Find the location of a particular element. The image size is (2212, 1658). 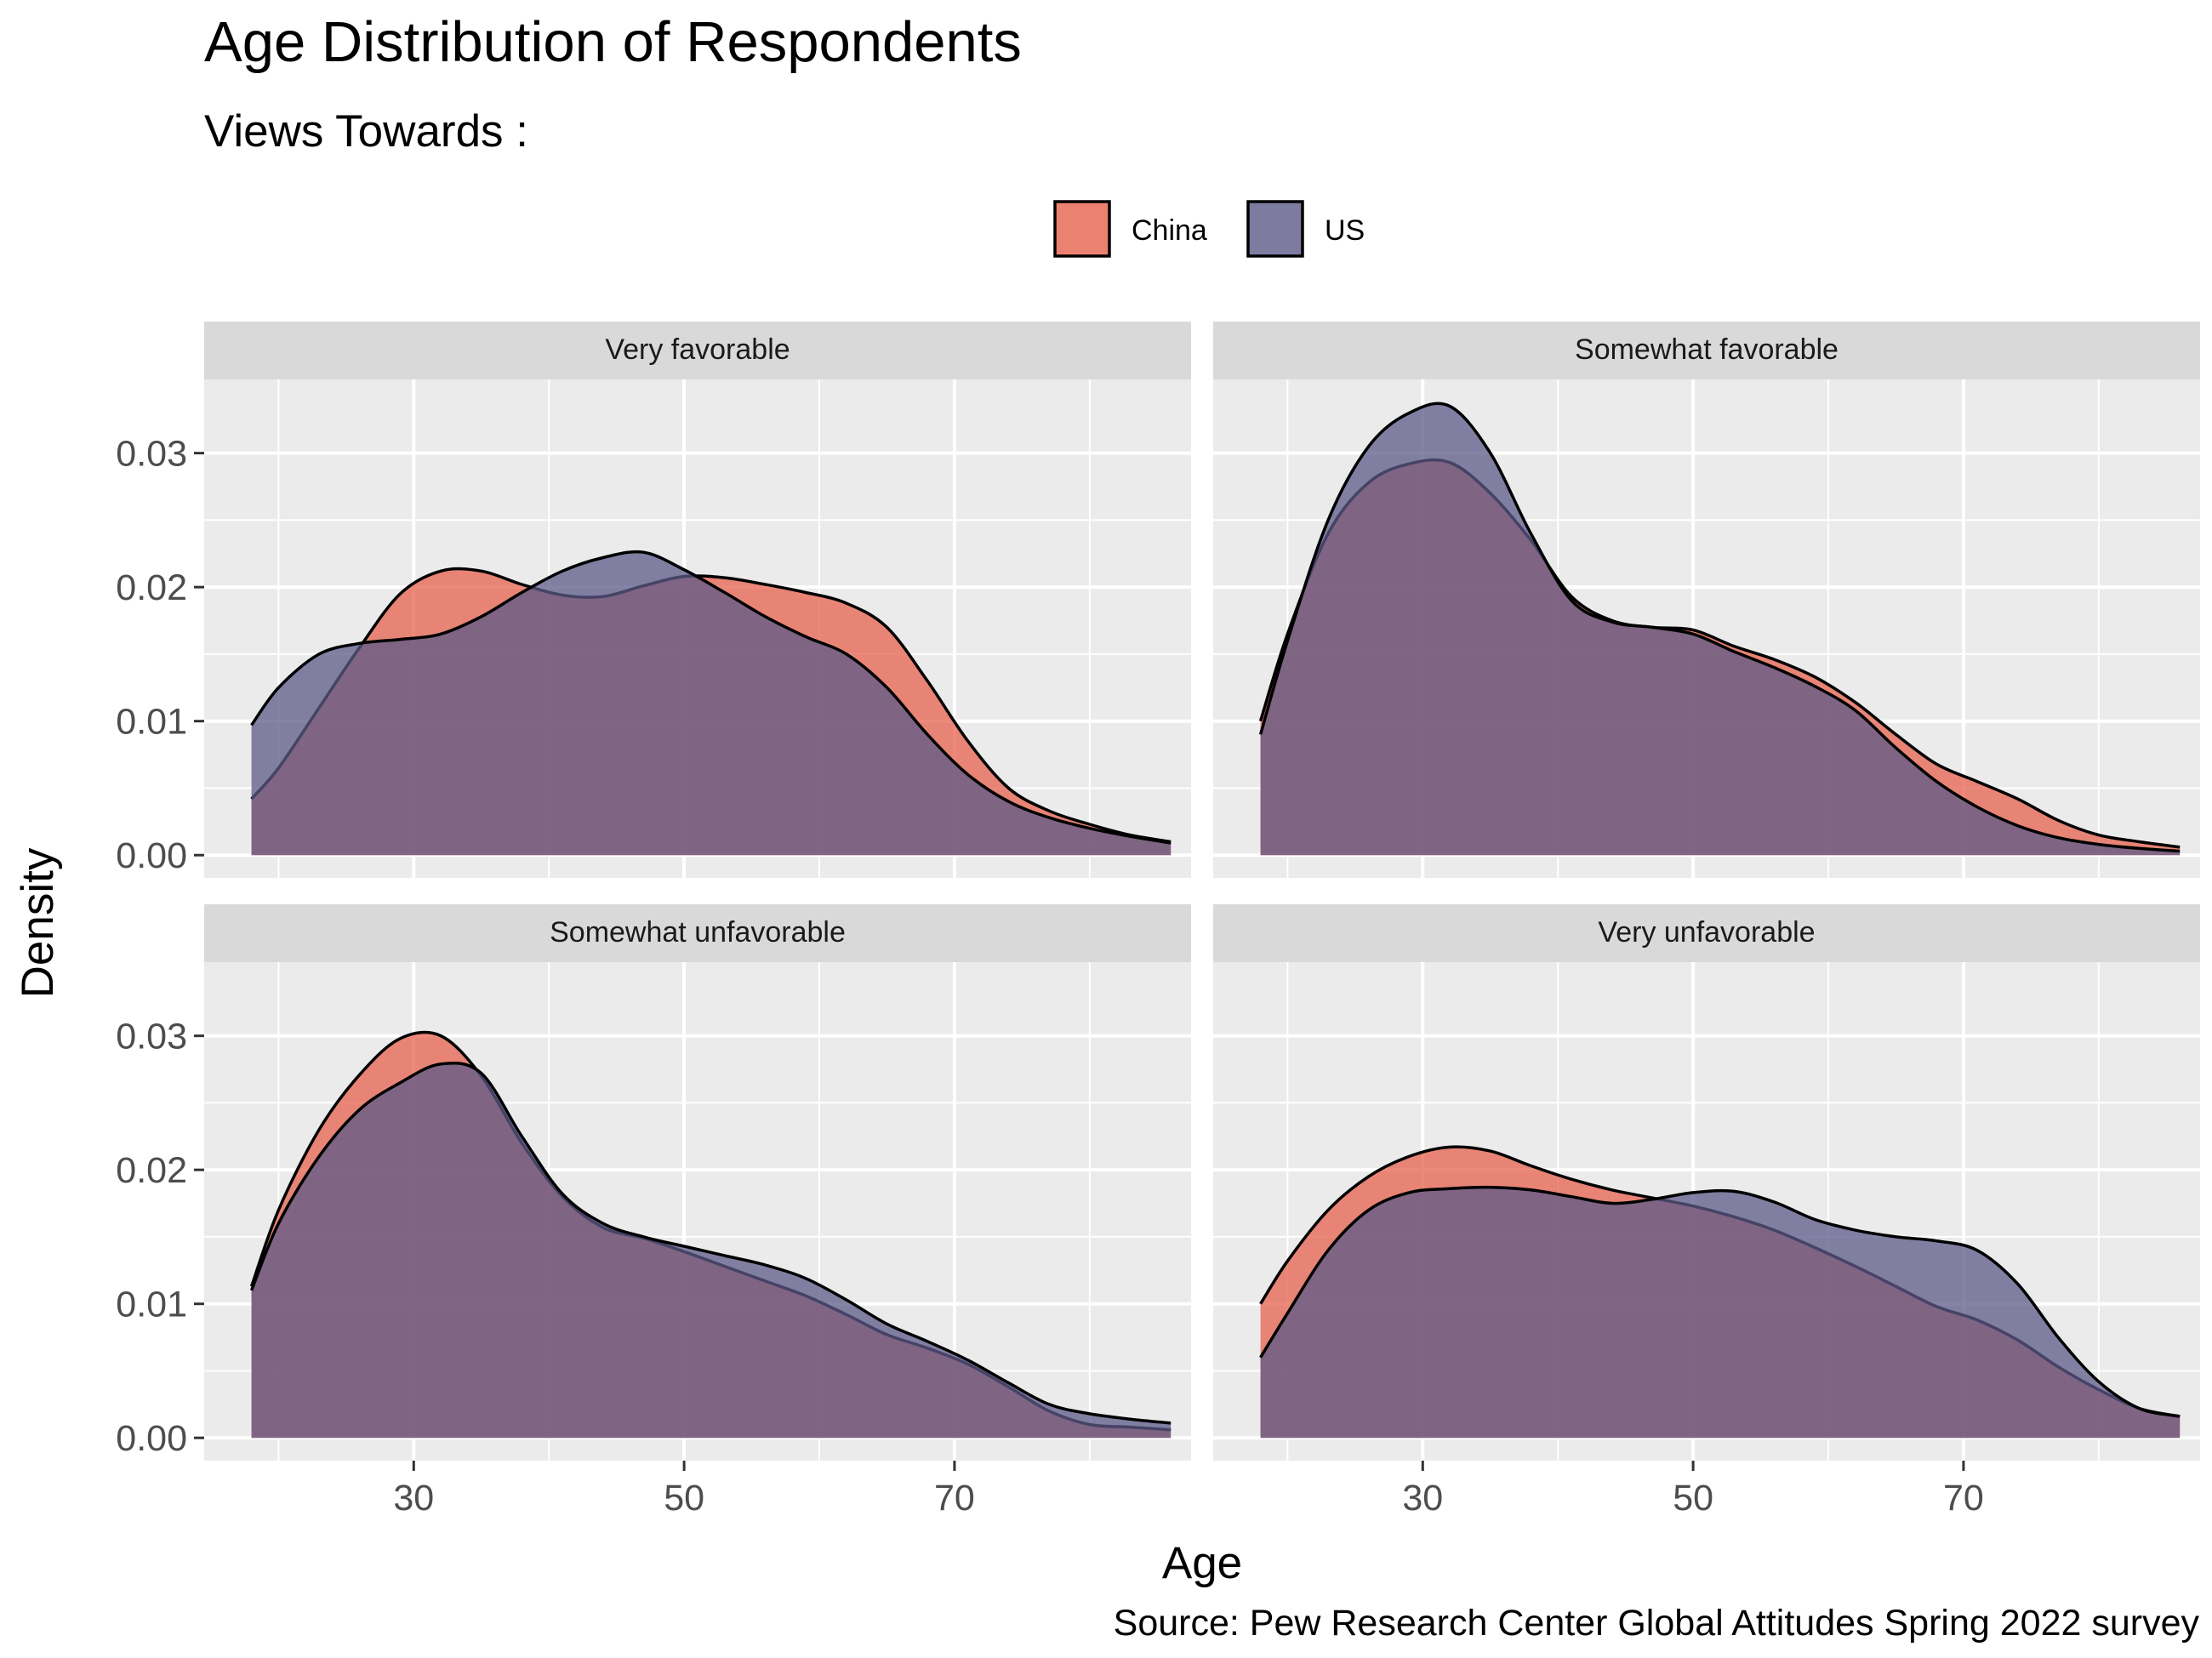

facet-panel: Somewhat favorable is located at coordinates (1706, 600).